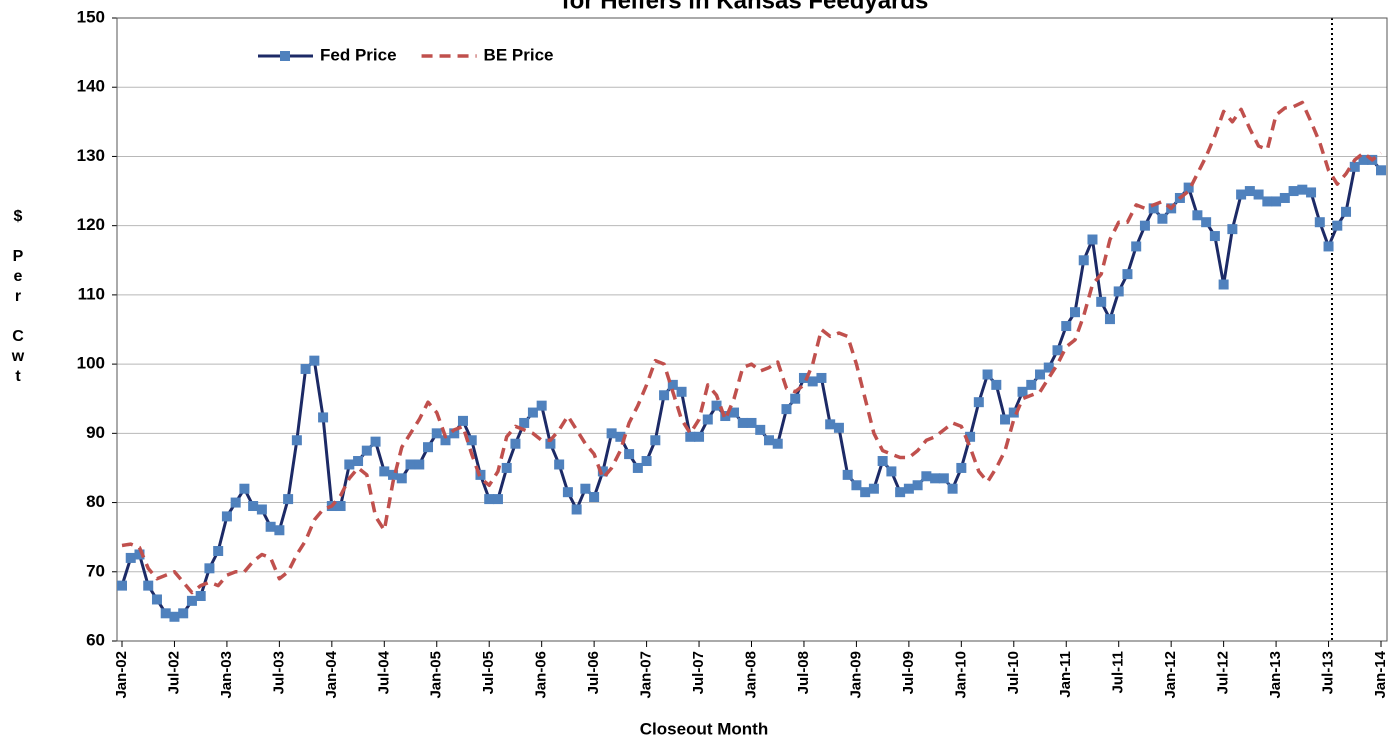  Describe the element at coordinates (1328, 672) in the screenshot. I see `x-tick-label: Jul-13` at that location.